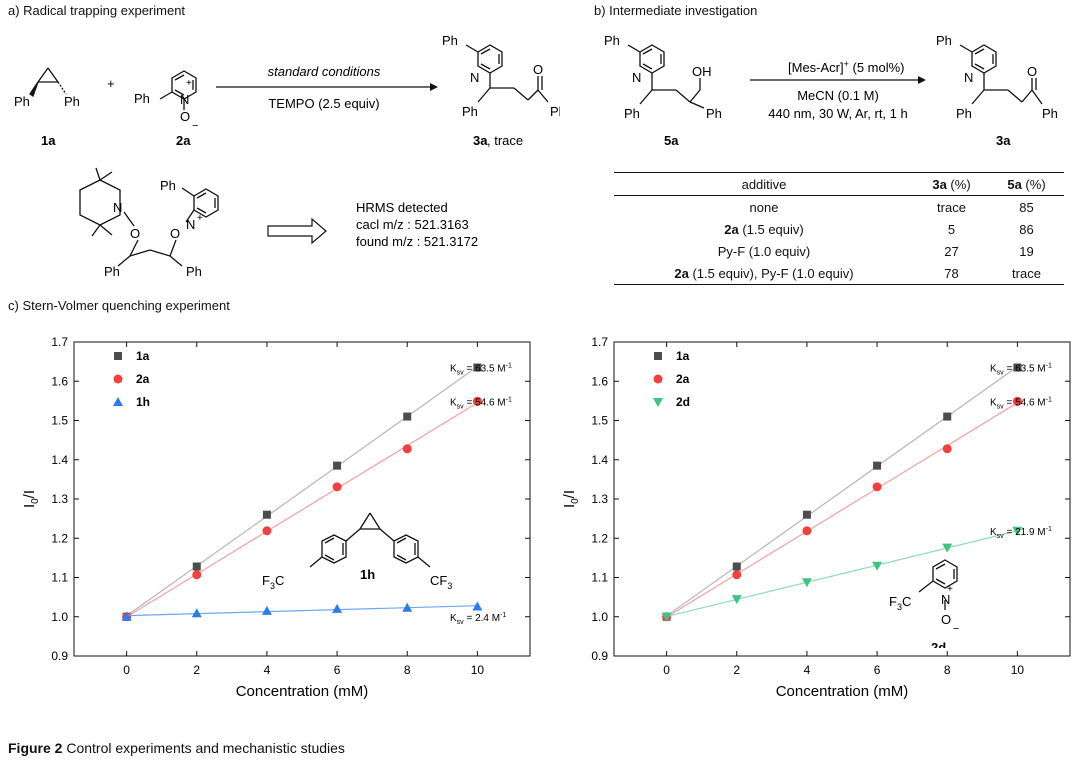 This screenshot has width=1080, height=764. What do you see at coordinates (402, 207) in the screenshot?
I see `hrms-title: HRMS detected` at bounding box center [402, 207].